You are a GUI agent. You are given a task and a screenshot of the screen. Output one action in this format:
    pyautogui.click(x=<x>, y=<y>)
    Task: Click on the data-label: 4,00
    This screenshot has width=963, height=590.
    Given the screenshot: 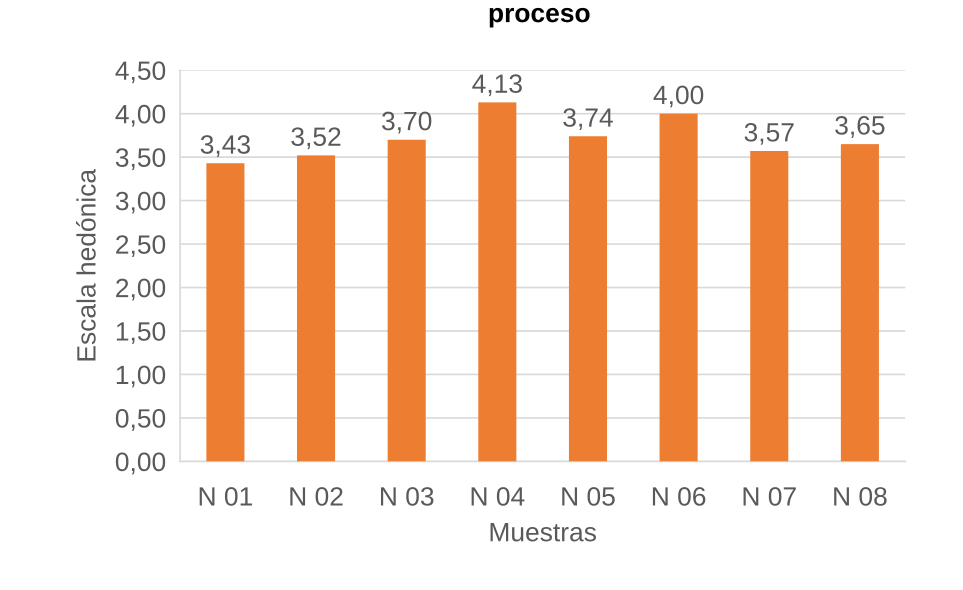 What is the action you would take?
    pyautogui.click(x=679, y=97)
    